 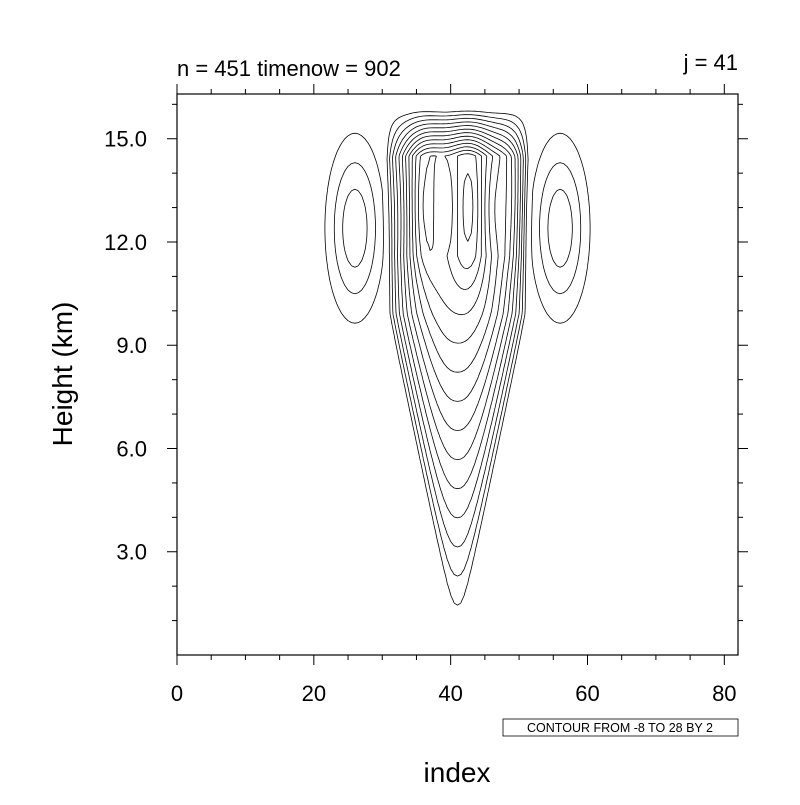 What do you see at coordinates (125, 139) in the screenshot?
I see `y-tick-label: 15.0` at bounding box center [125, 139].